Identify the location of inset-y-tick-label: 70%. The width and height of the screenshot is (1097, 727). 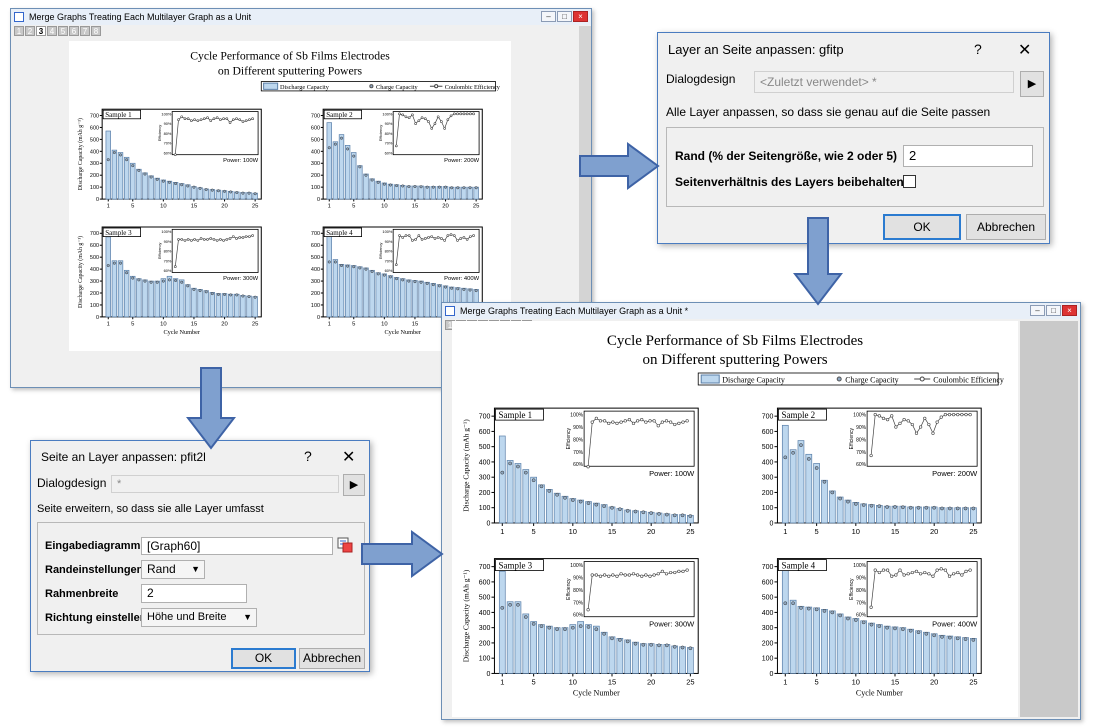
(861, 453).